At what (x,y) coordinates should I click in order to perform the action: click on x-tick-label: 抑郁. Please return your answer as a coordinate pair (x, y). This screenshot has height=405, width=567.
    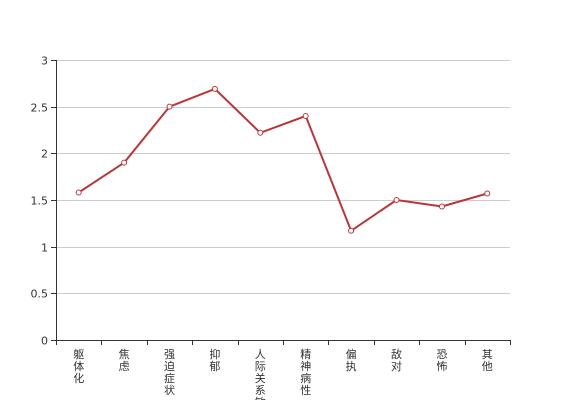
    Looking at the image, I should click on (214, 360).